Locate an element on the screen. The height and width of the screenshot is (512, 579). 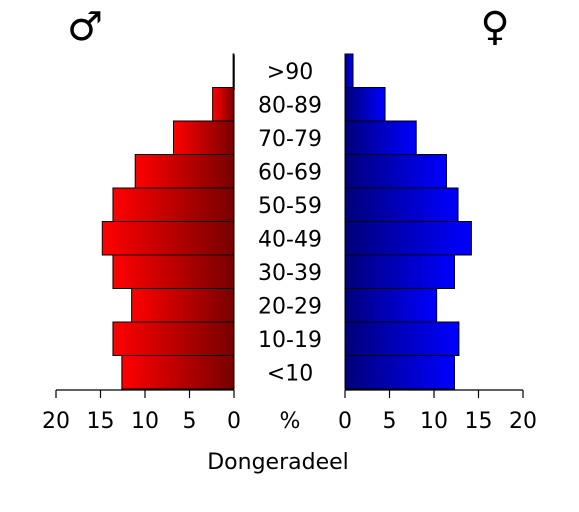
male-tick-label: 10 is located at coordinates (145, 421).